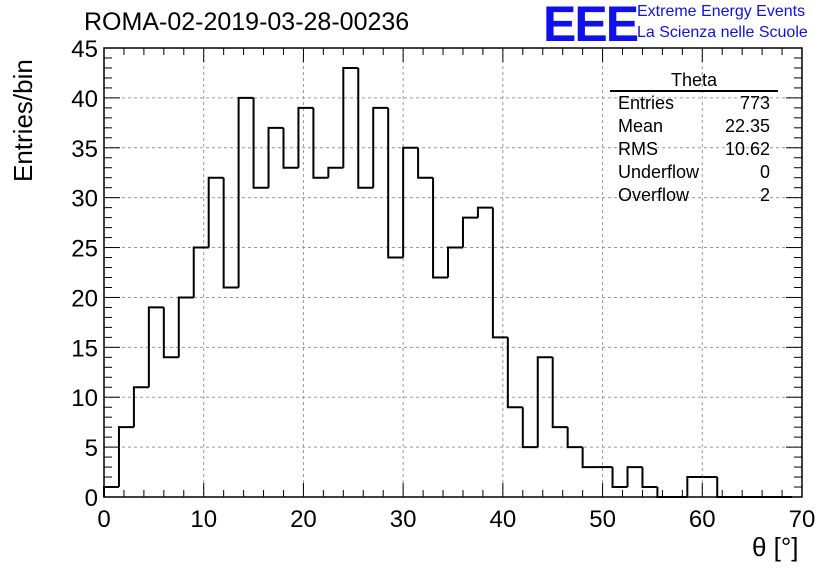 The image size is (836, 572). What do you see at coordinates (84, 49) in the screenshot?
I see `y-tick-label: 45` at bounding box center [84, 49].